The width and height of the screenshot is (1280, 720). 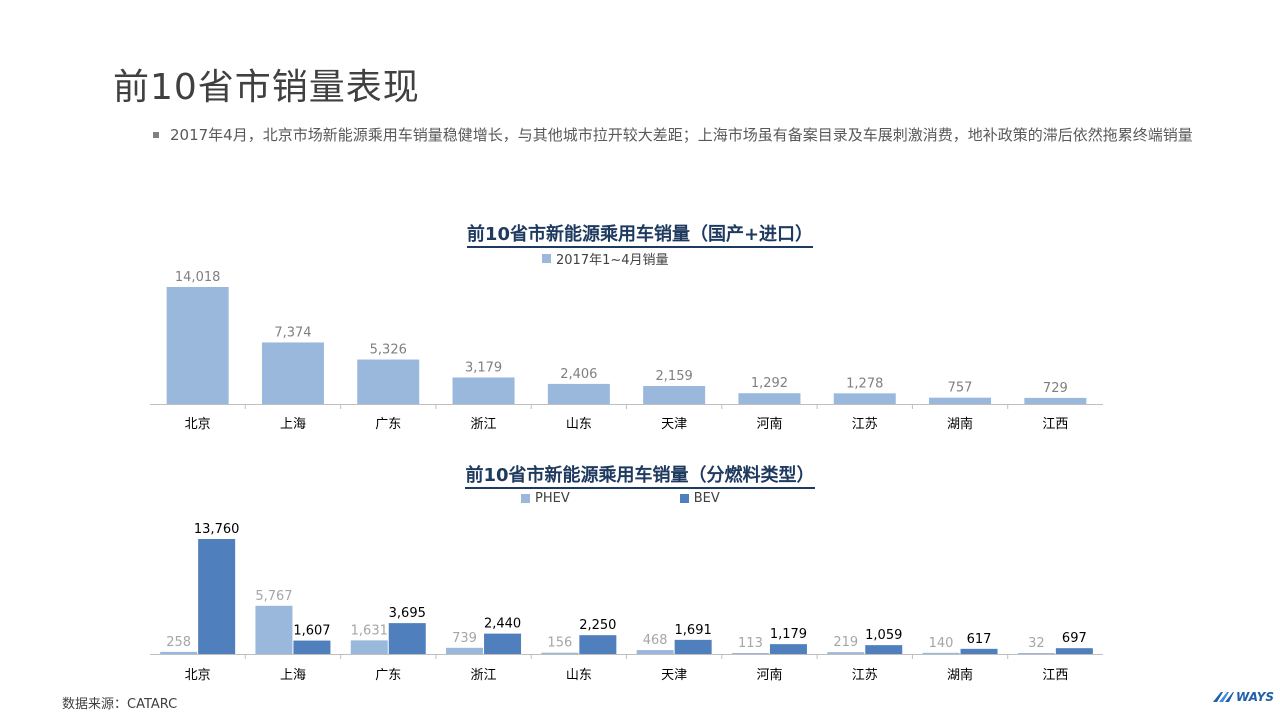 What do you see at coordinates (483, 367) in the screenshot?
I see `chart1-data-label: 3,179` at bounding box center [483, 367].